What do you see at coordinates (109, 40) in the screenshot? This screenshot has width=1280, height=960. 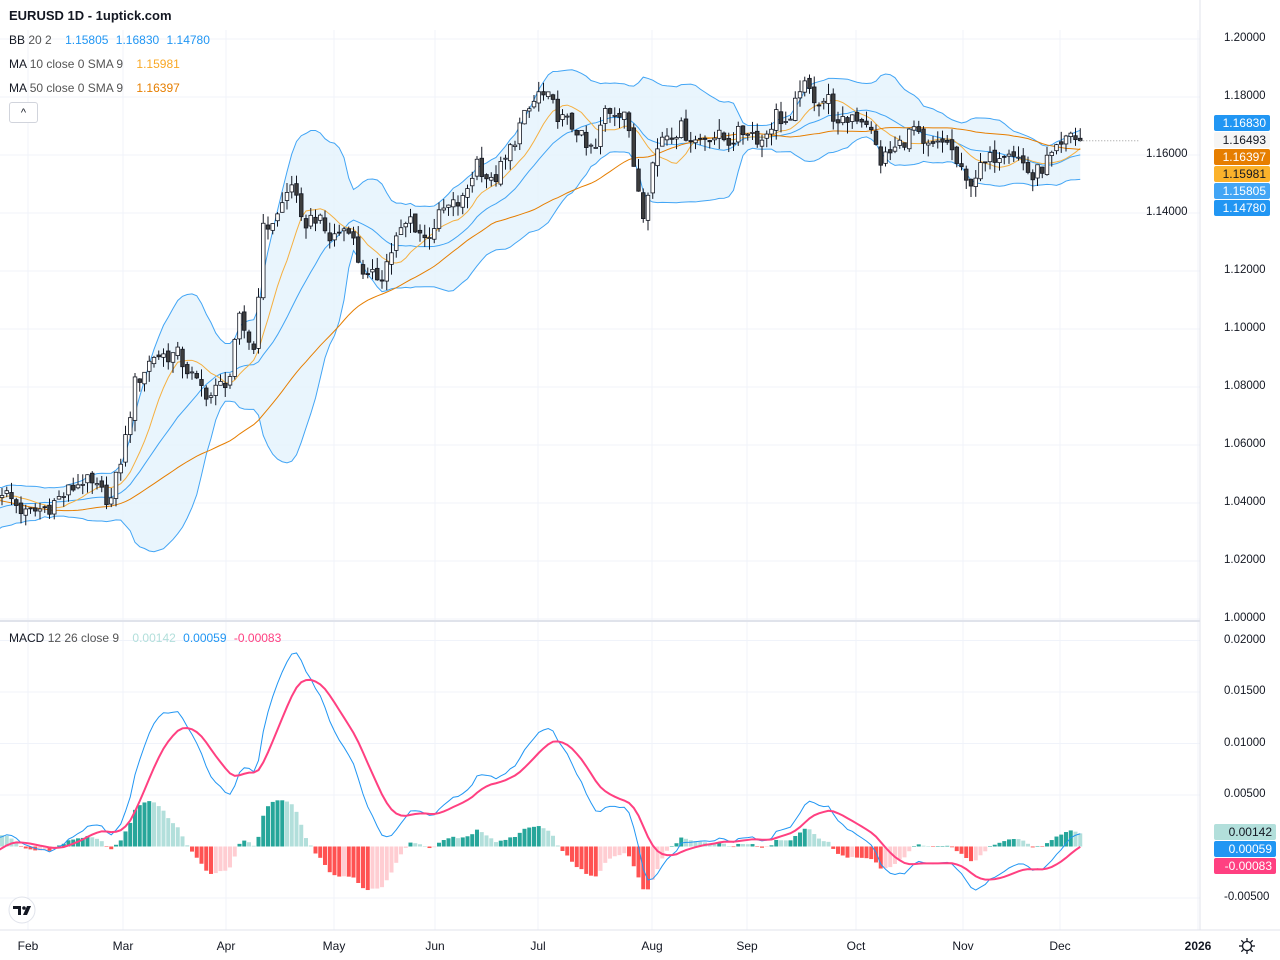 I see `legend-bb: BB 20 2 1.15805 1.16830 1.14780` at bounding box center [109, 40].